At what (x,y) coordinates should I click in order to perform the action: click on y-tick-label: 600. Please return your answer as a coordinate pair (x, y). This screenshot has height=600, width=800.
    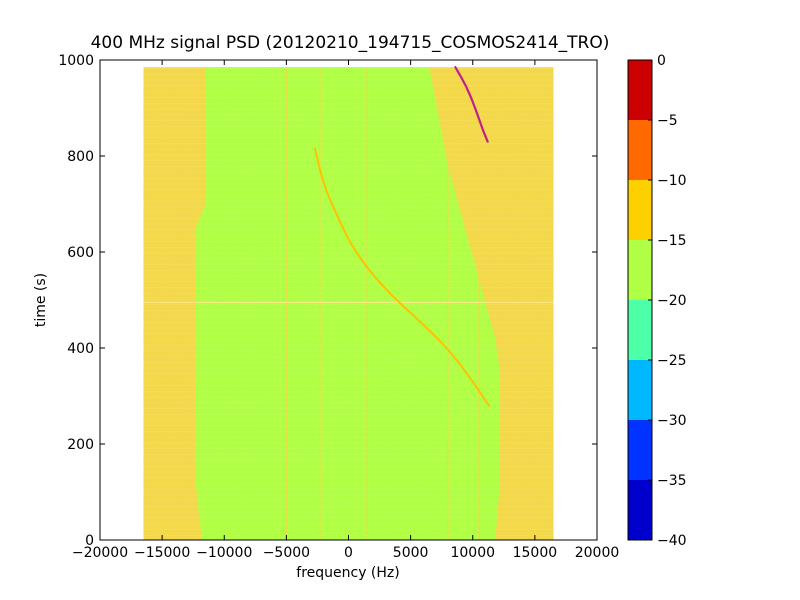
    Looking at the image, I should click on (80, 253).